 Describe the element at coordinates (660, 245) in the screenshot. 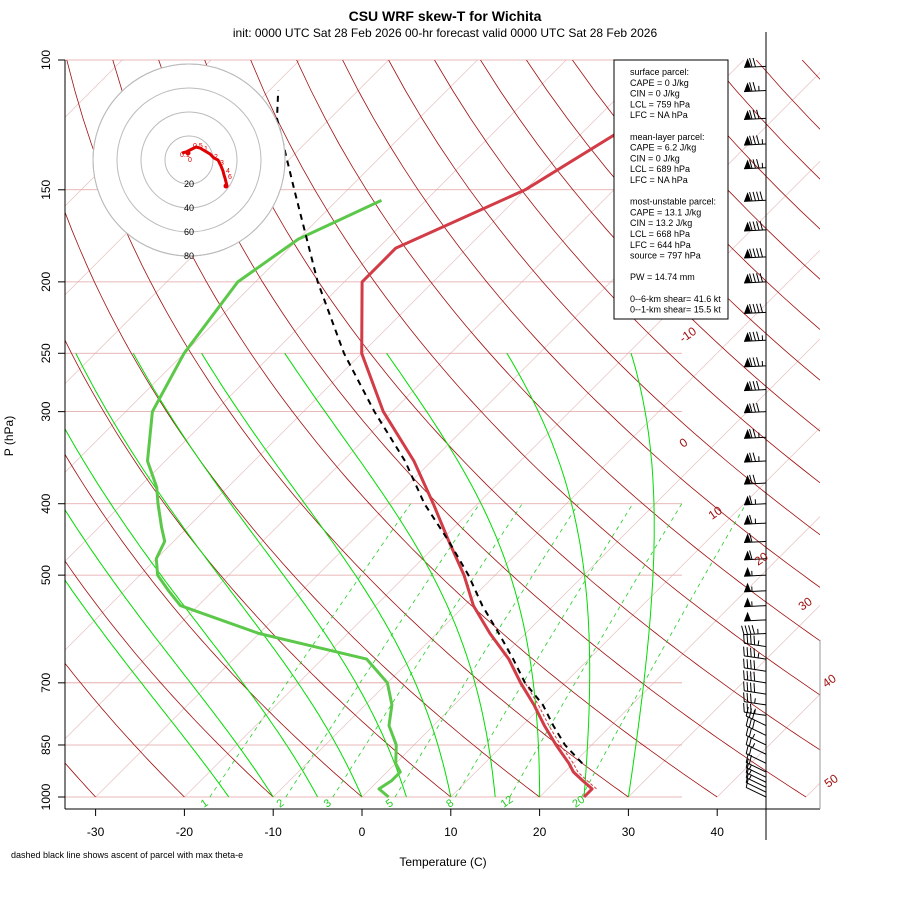

I see `stats-line: LFC = 644 hPa` at that location.